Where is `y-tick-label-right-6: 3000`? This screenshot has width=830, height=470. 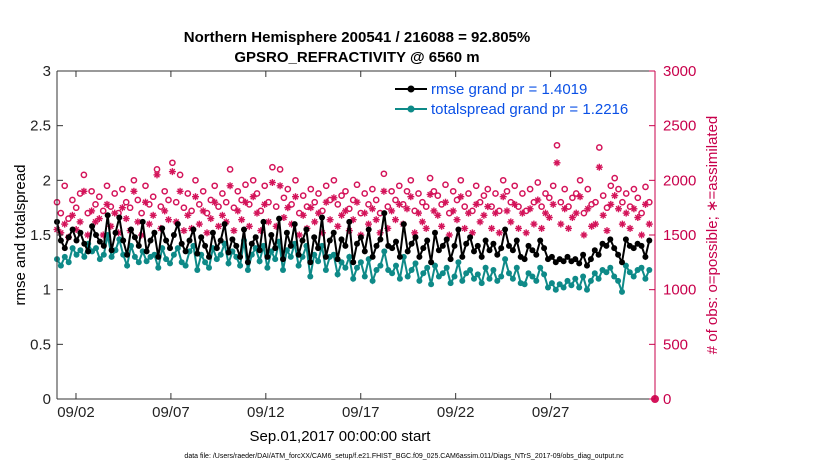
y-tick-label-right-6: 3000 is located at coordinates (679, 71).